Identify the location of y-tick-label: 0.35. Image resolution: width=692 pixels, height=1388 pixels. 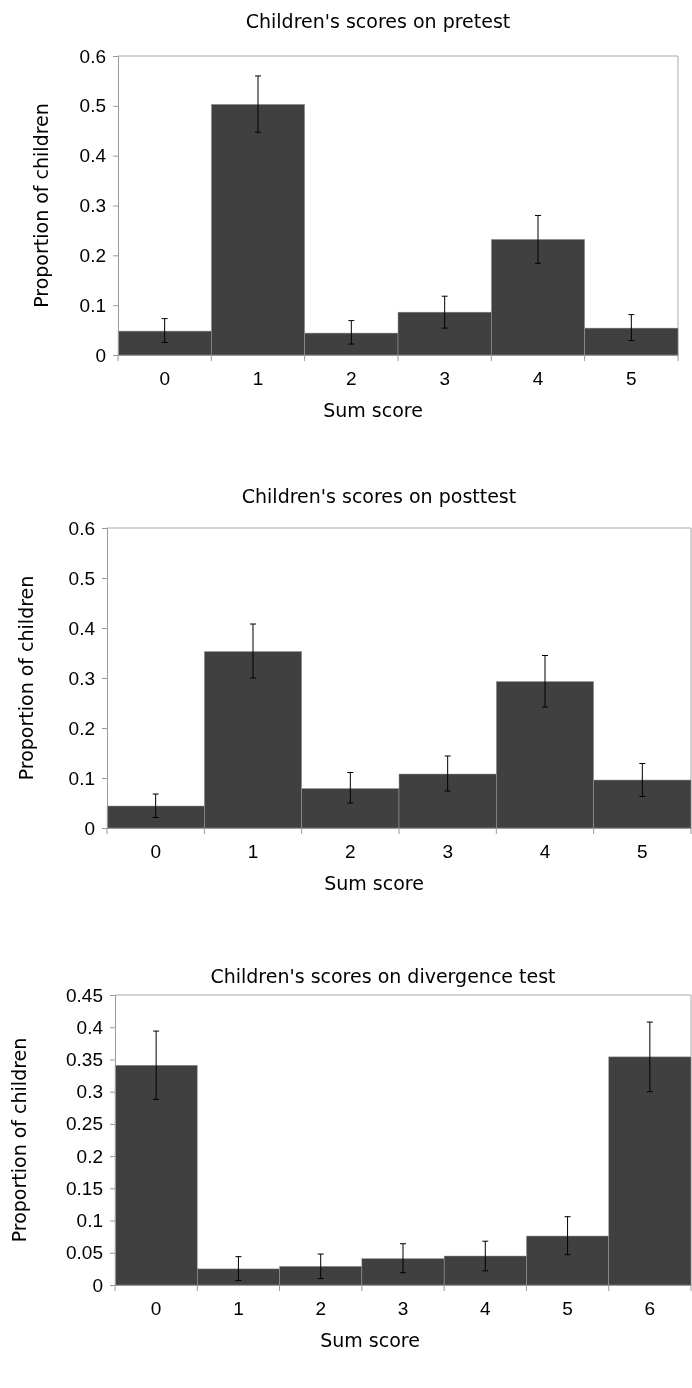
(84, 1060).